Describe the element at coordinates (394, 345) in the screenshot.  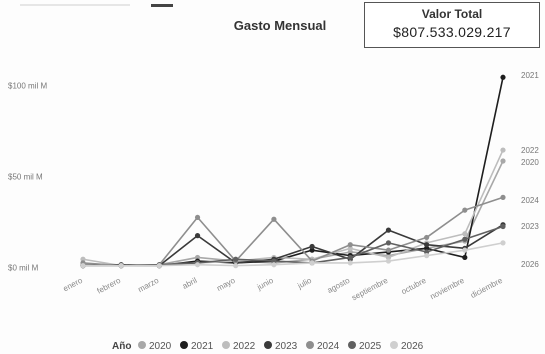
I see `legend-marker-2026` at that location.